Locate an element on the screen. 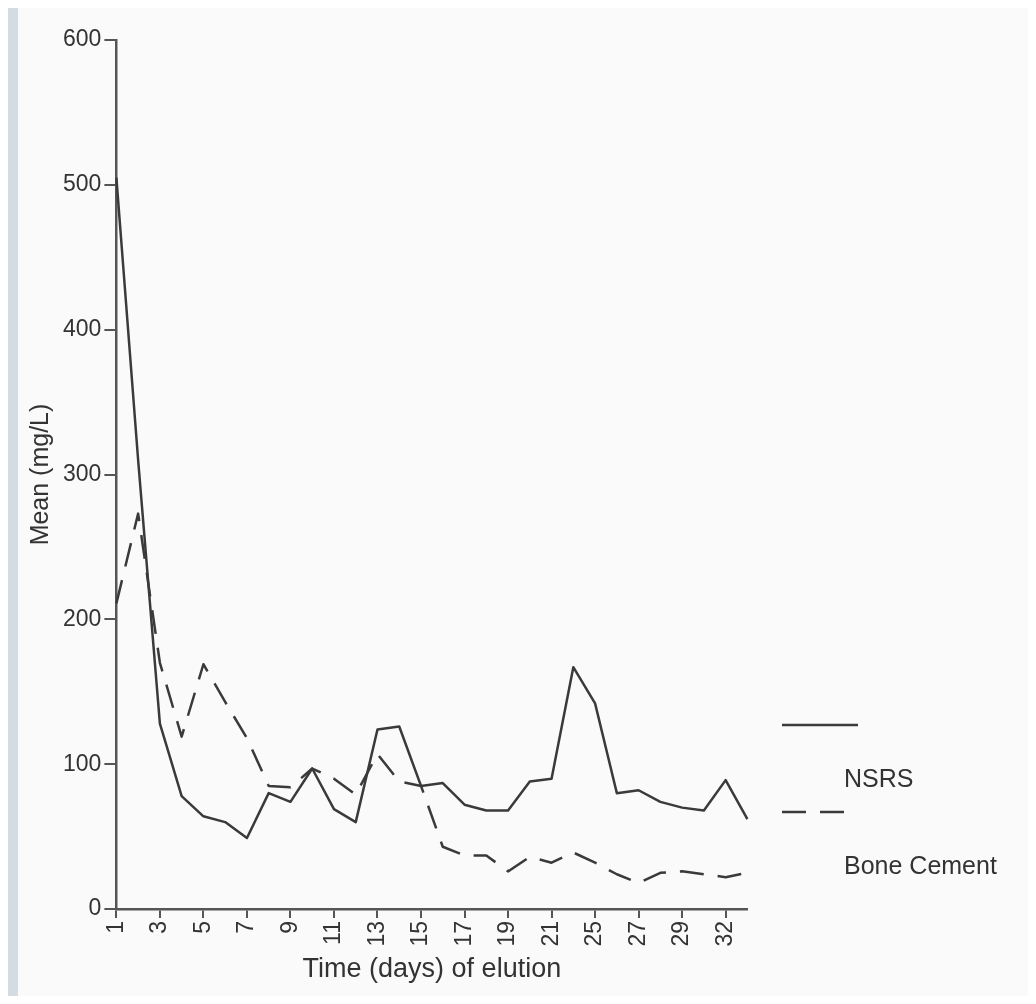 The image size is (1036, 1004). text: Bone Cement is located at coordinates (921, 865).